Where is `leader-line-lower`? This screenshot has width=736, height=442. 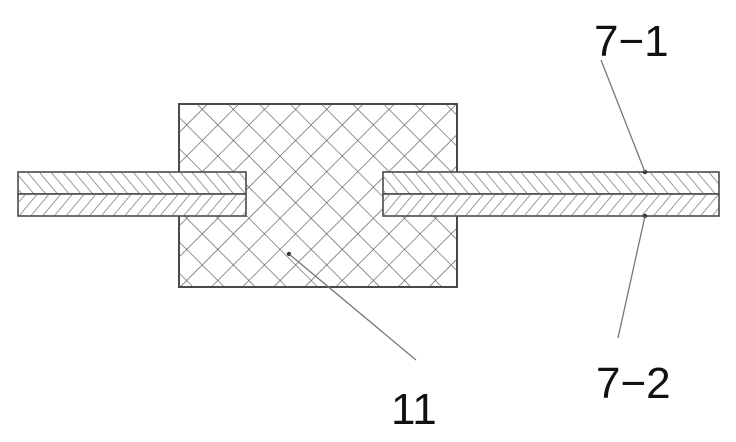 leader-line-lower is located at coordinates (631, 277).